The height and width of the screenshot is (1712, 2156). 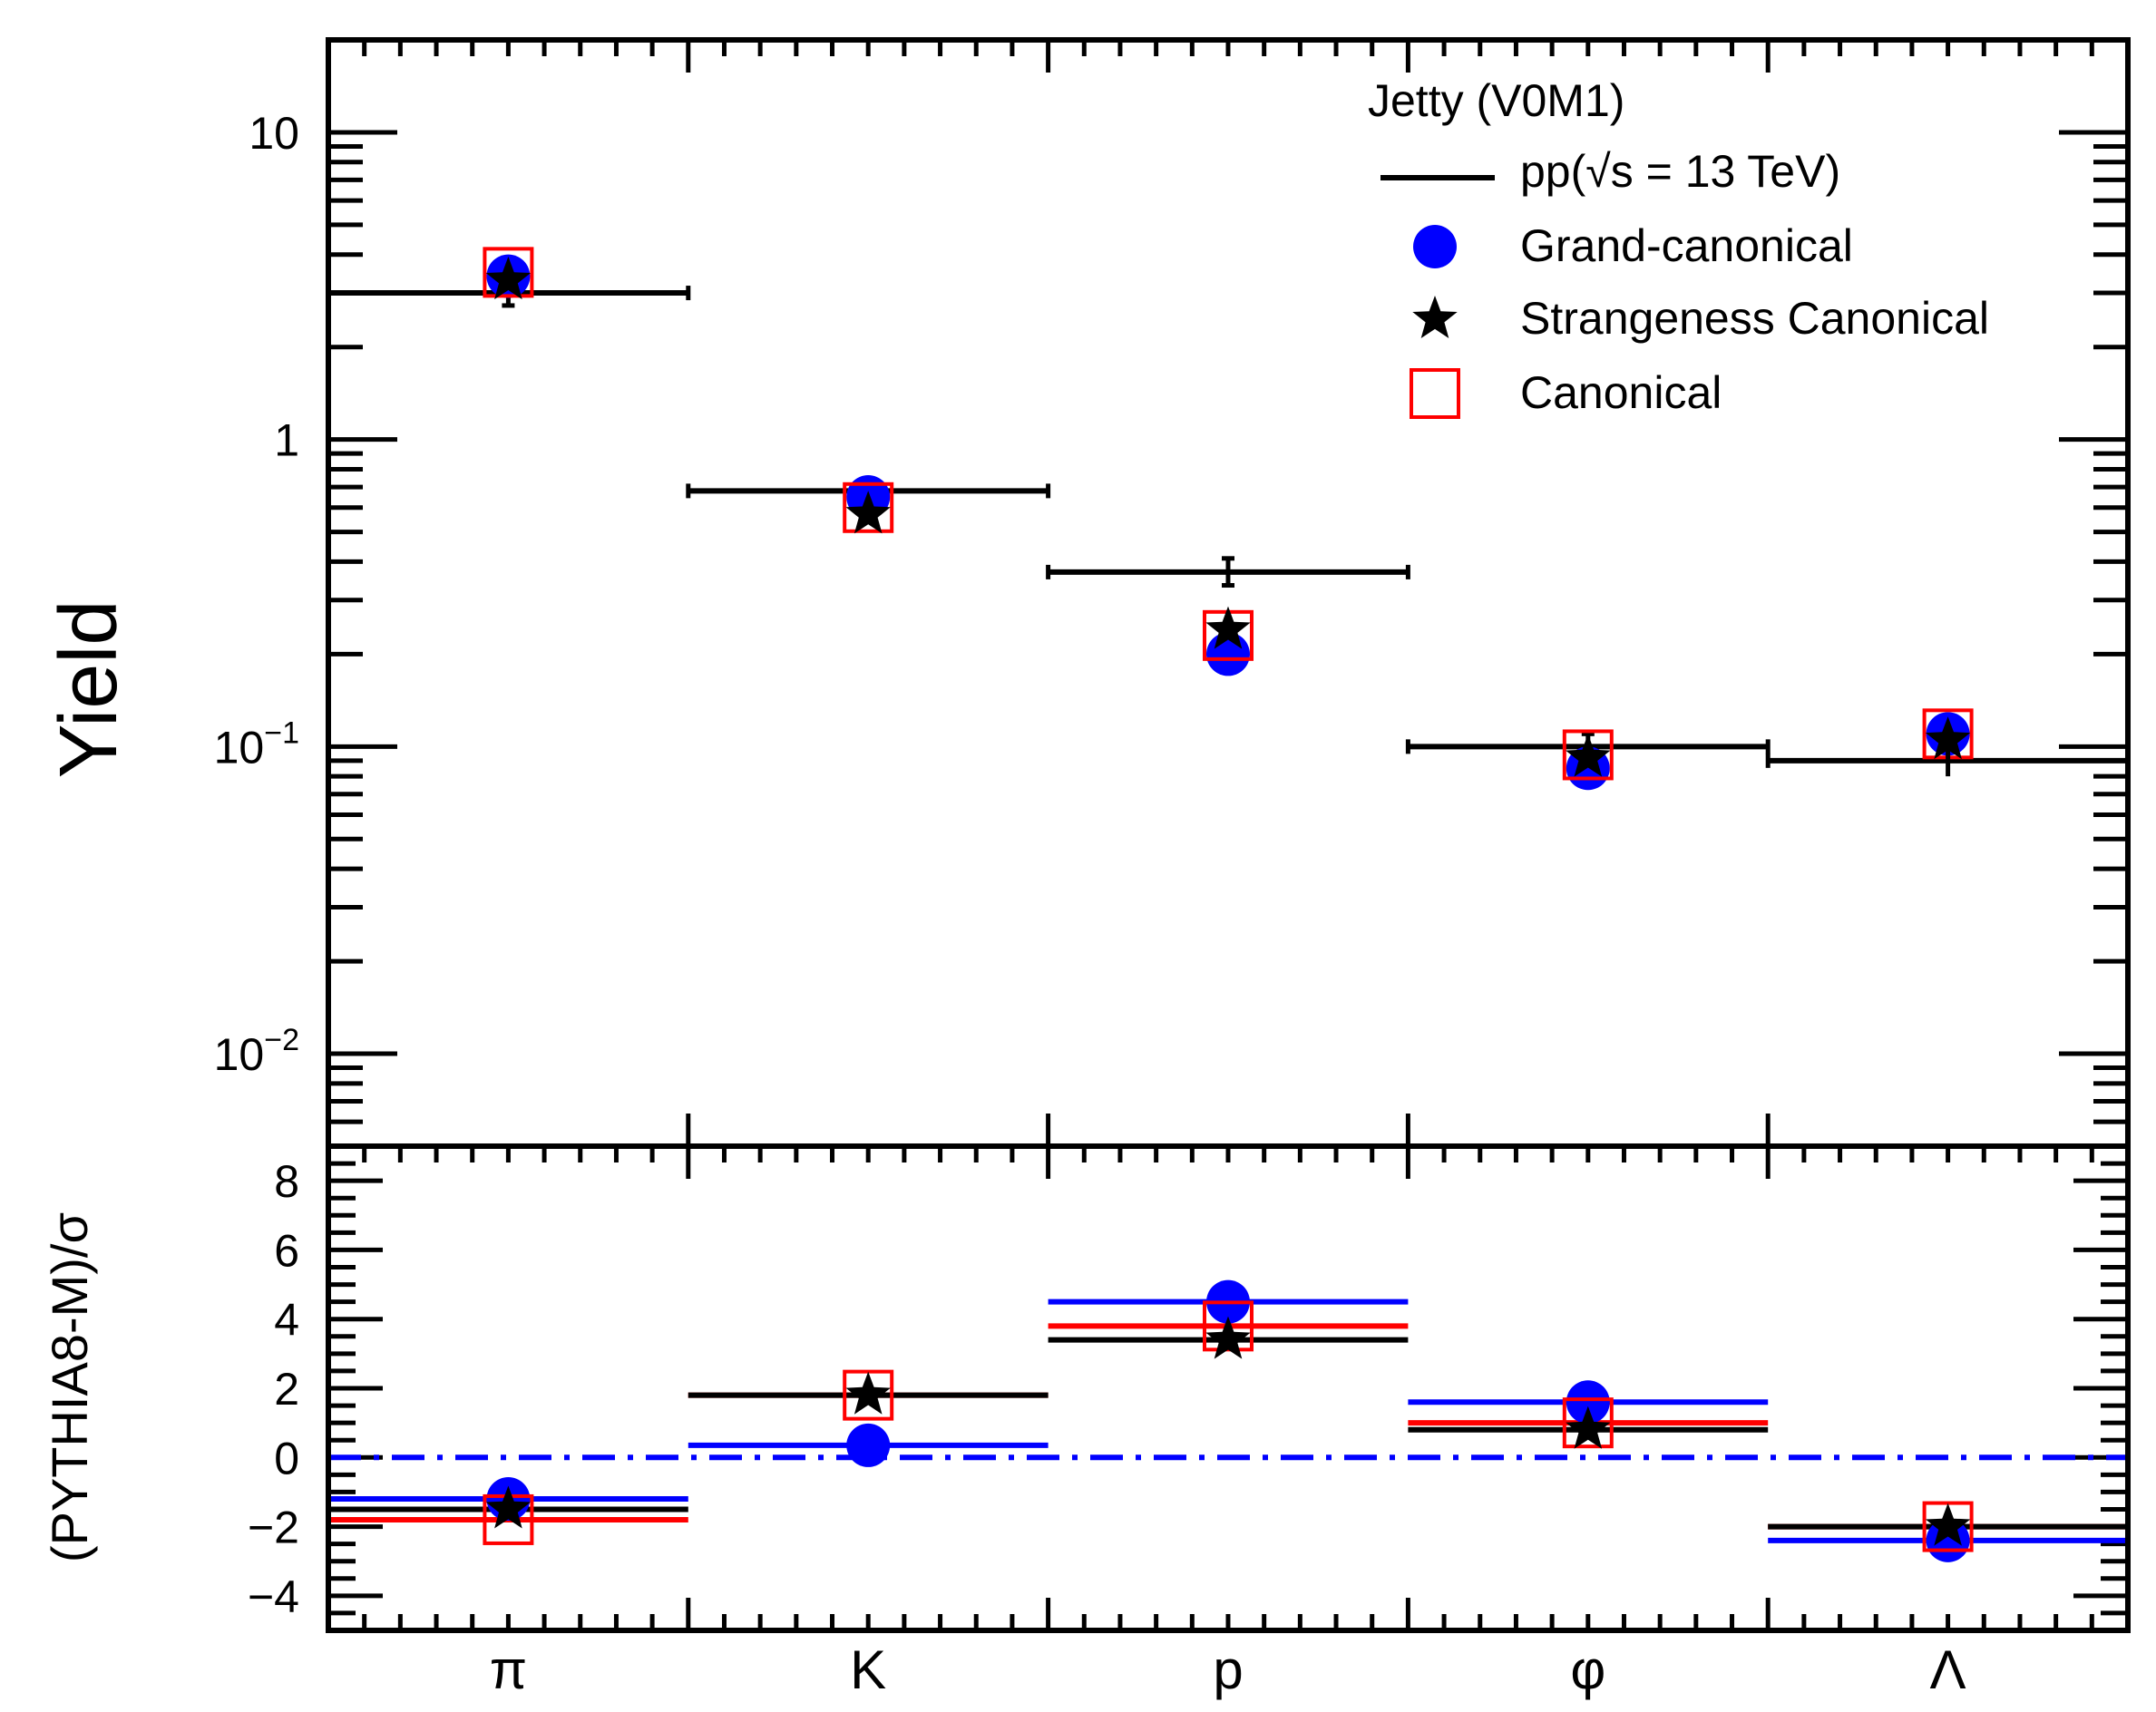 I want to click on legend-circle-marker, so click(x=1435, y=246).